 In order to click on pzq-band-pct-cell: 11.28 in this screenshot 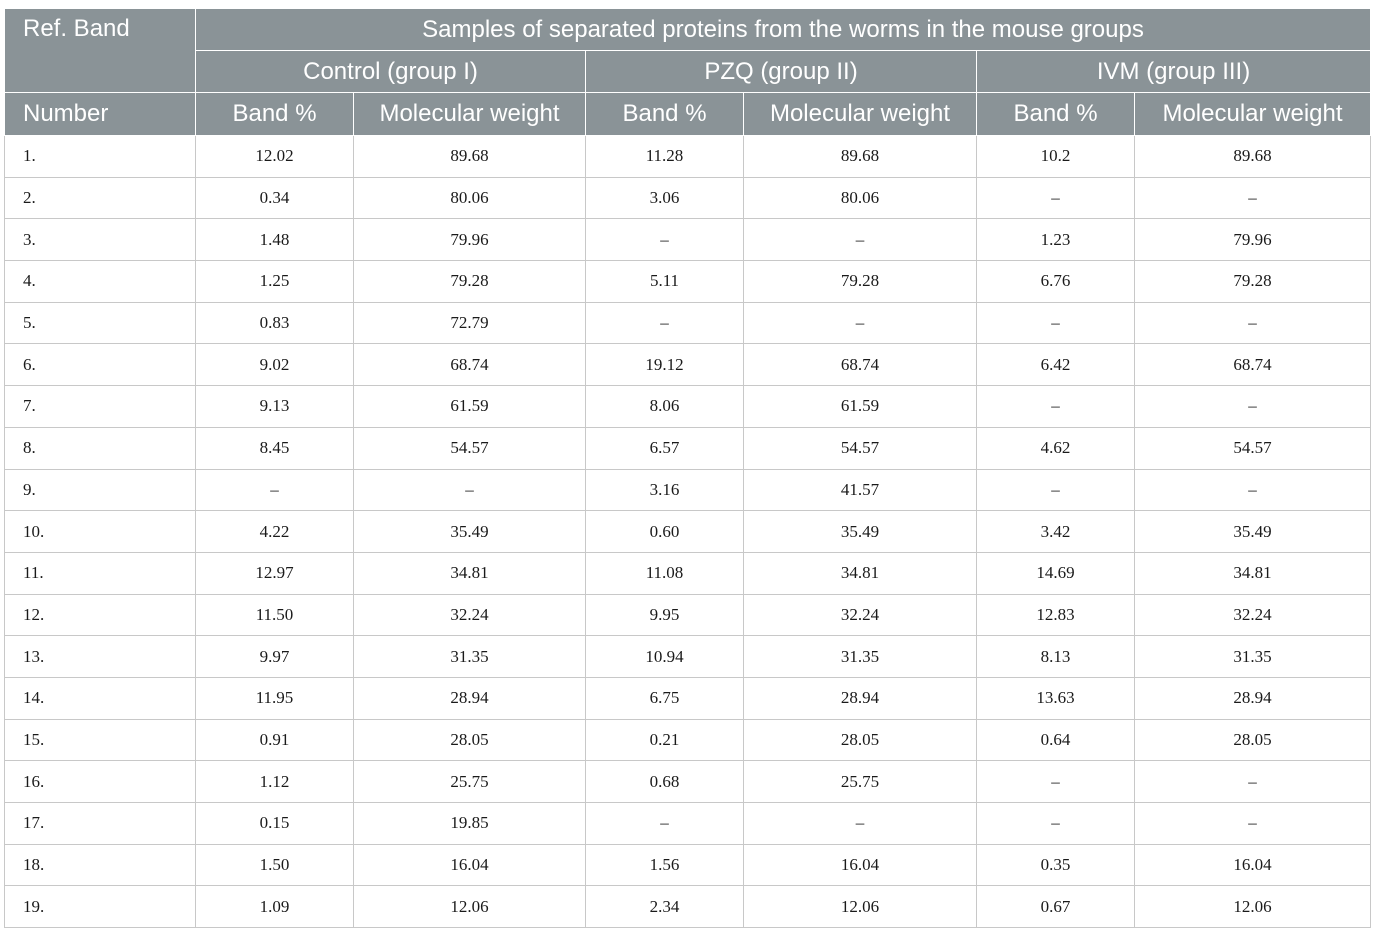, I will do `click(664, 156)`.